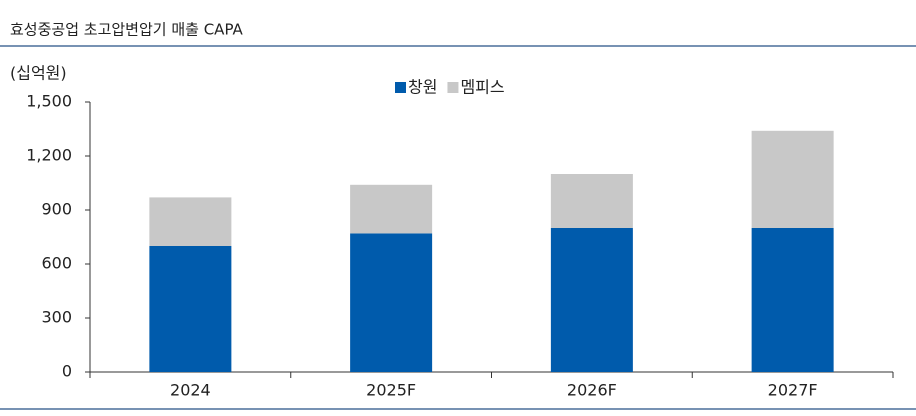 This screenshot has height=416, width=916. Describe the element at coordinates (482, 87) in the screenshot. I see `legend-label: 멤피스` at that location.